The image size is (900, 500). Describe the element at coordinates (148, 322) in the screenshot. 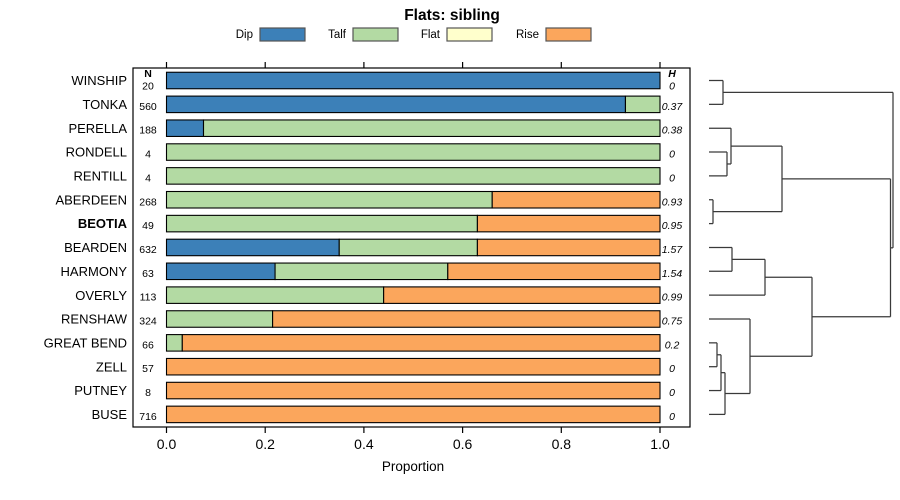

I see `n-value: 324` at that location.